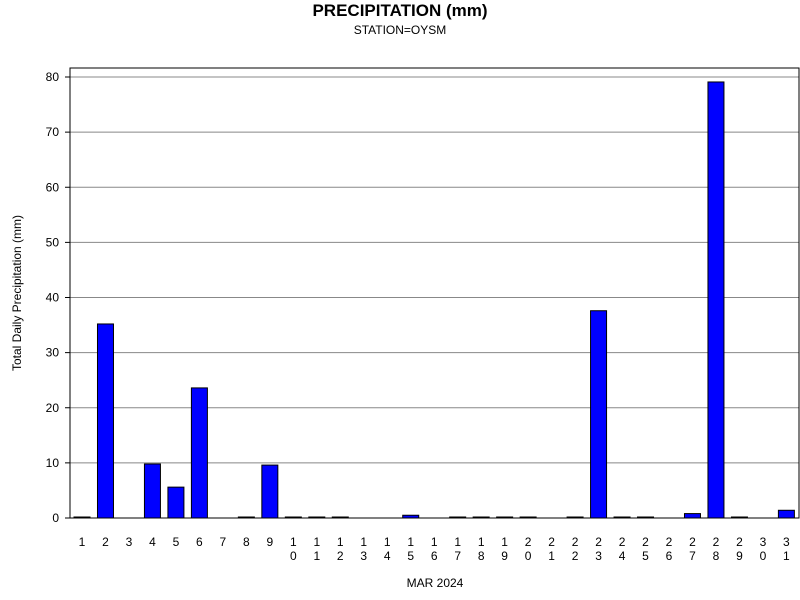  What do you see at coordinates (53, 353) in the screenshot?
I see `y-tick-label: 30` at bounding box center [53, 353].